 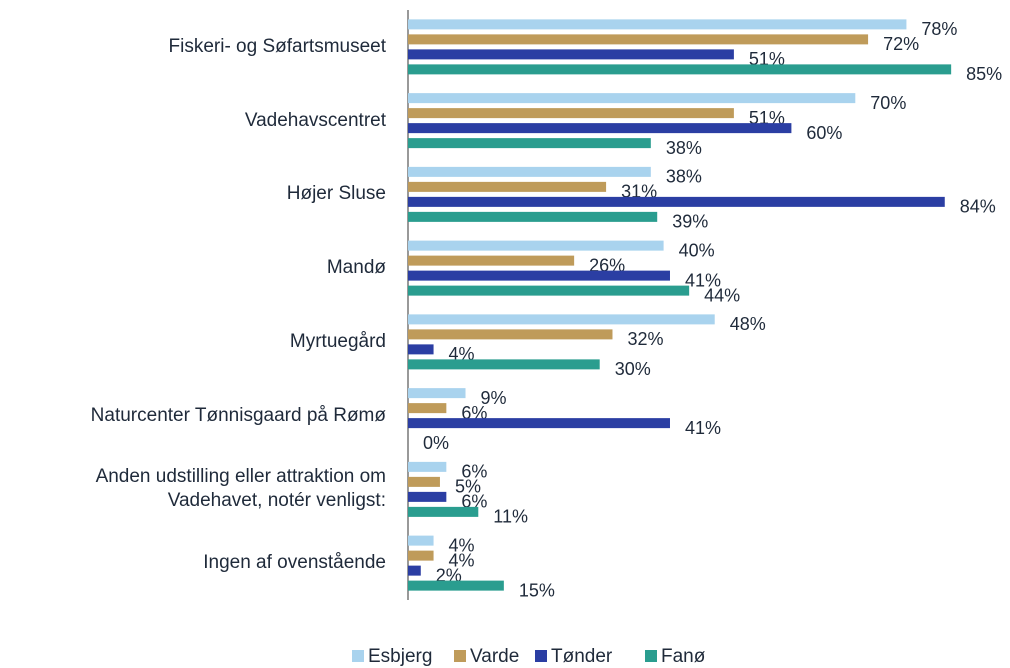 What do you see at coordinates (294, 563) in the screenshot?
I see `category-label: Ingen af ovenstående` at bounding box center [294, 563].